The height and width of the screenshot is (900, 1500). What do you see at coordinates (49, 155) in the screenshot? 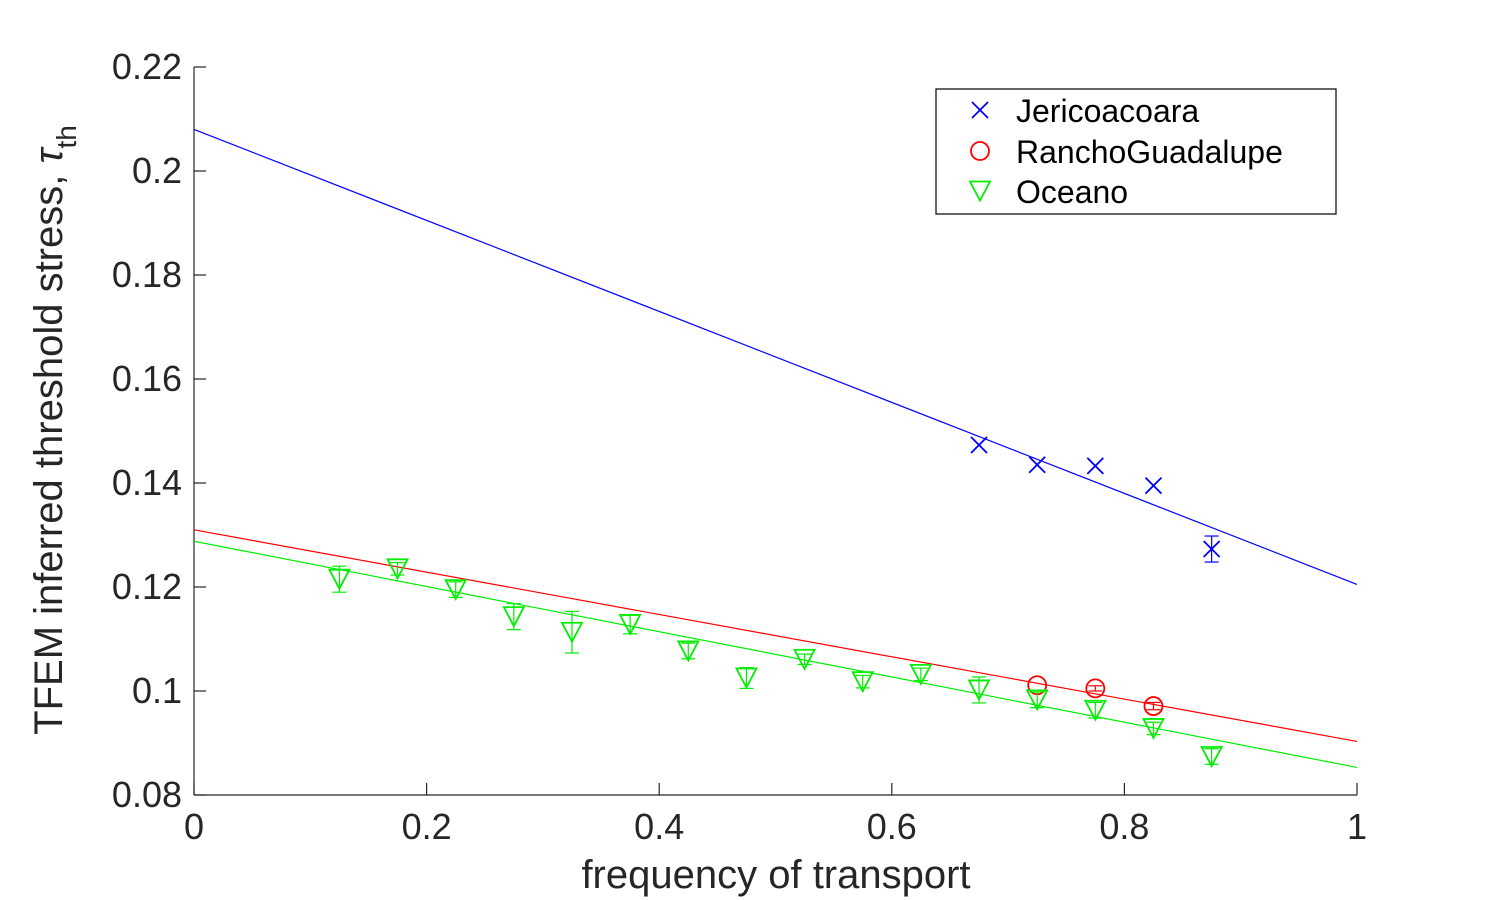
I see `y-axis-label-symbol: τ` at bounding box center [49, 155].